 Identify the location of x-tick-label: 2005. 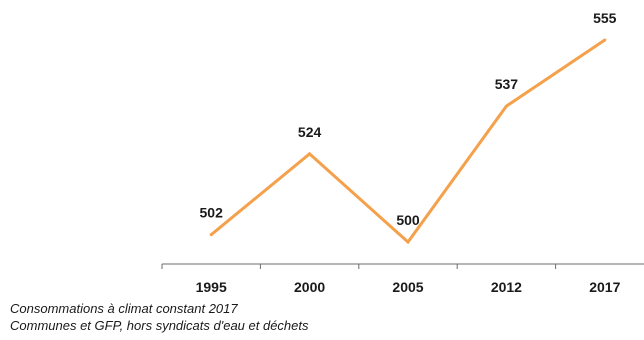
(407, 287).